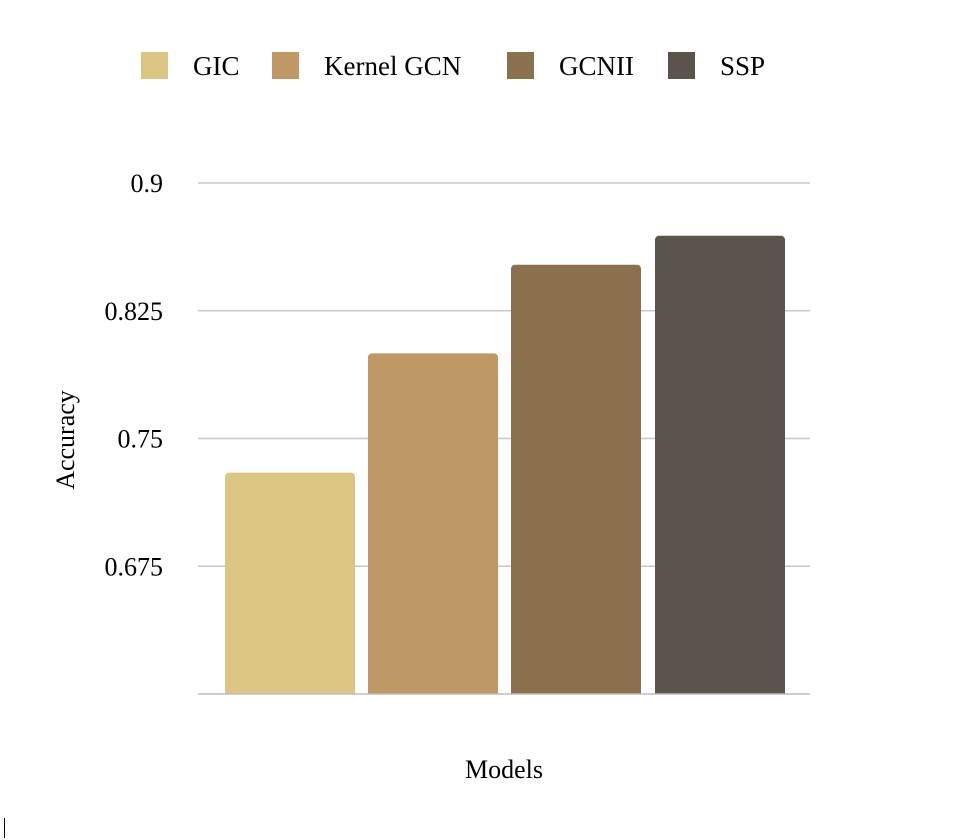 The image size is (956, 840). Describe the element at coordinates (65, 440) in the screenshot. I see `y-axis-label: Accuracy` at that location.